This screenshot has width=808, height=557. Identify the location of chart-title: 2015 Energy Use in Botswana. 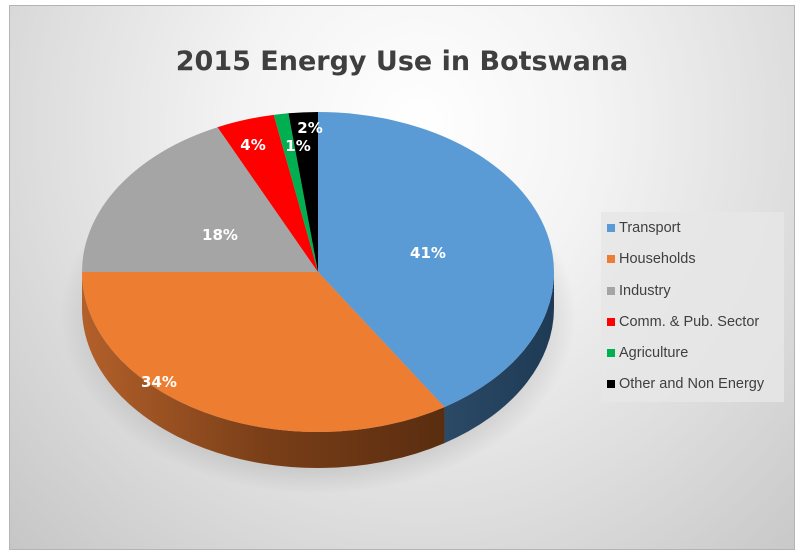
(402, 61).